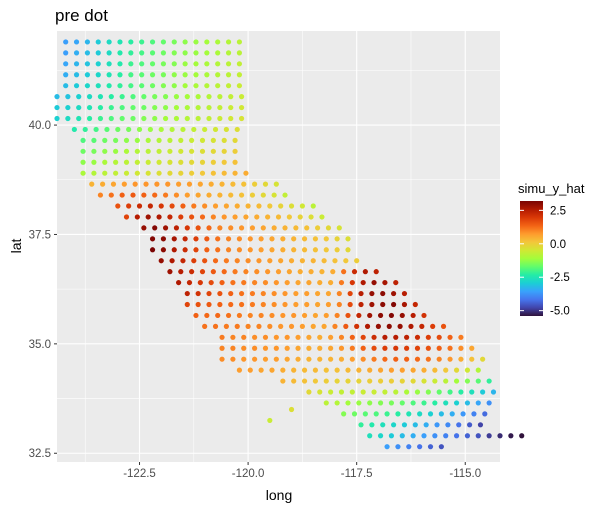 Image resolution: width=610 pixels, height=508 pixels. Describe the element at coordinates (558, 211) in the screenshot. I see `legend-tick-label: 2.5` at that location.